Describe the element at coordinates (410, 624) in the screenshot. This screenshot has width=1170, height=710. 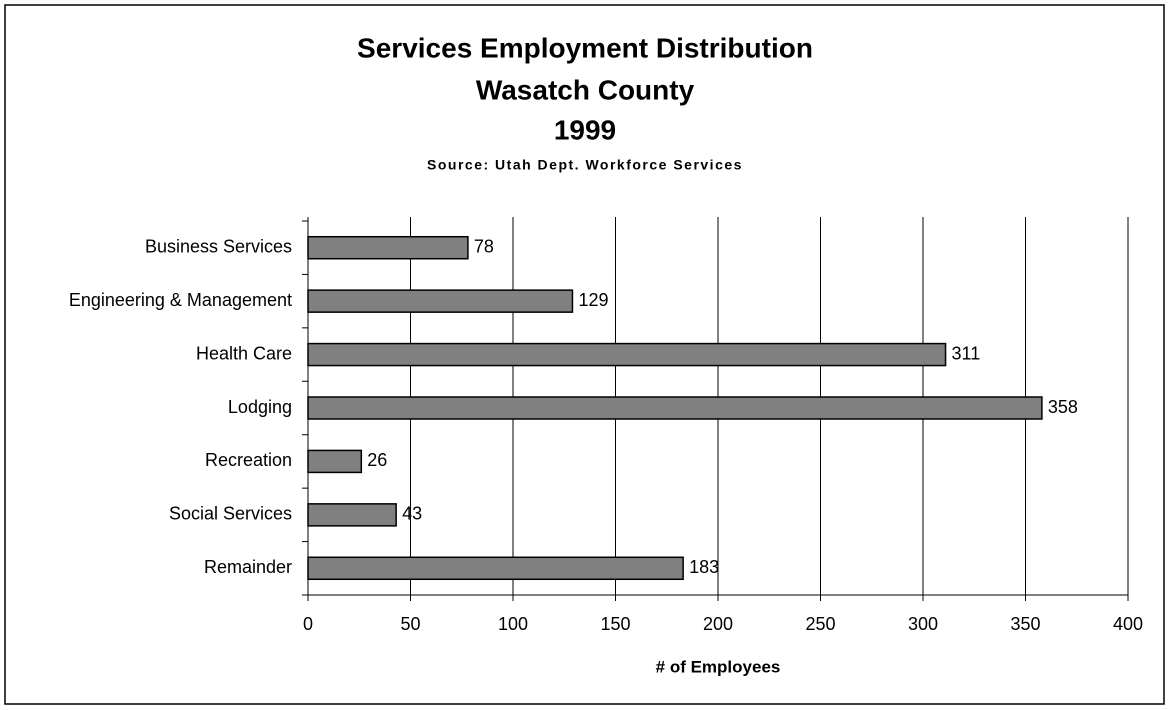
I see `x-tick-label: 50` at that location.